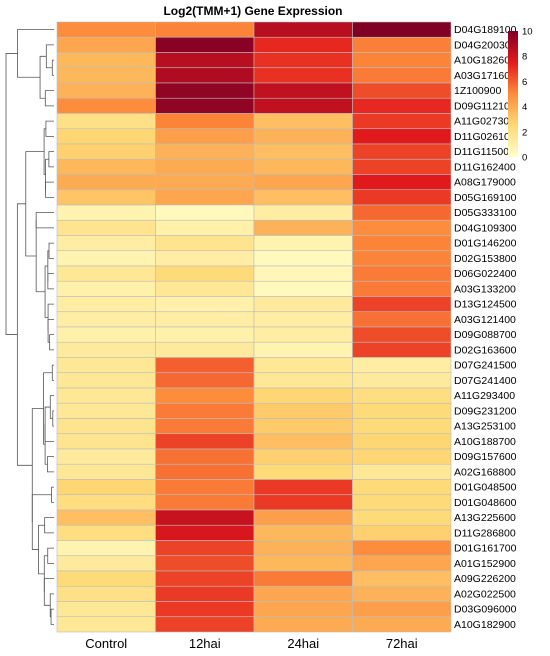 Image resolution: width=550 pixels, height=656 pixels. What do you see at coordinates (485, 350) in the screenshot?
I see `row-label: D02G163600` at bounding box center [485, 350].